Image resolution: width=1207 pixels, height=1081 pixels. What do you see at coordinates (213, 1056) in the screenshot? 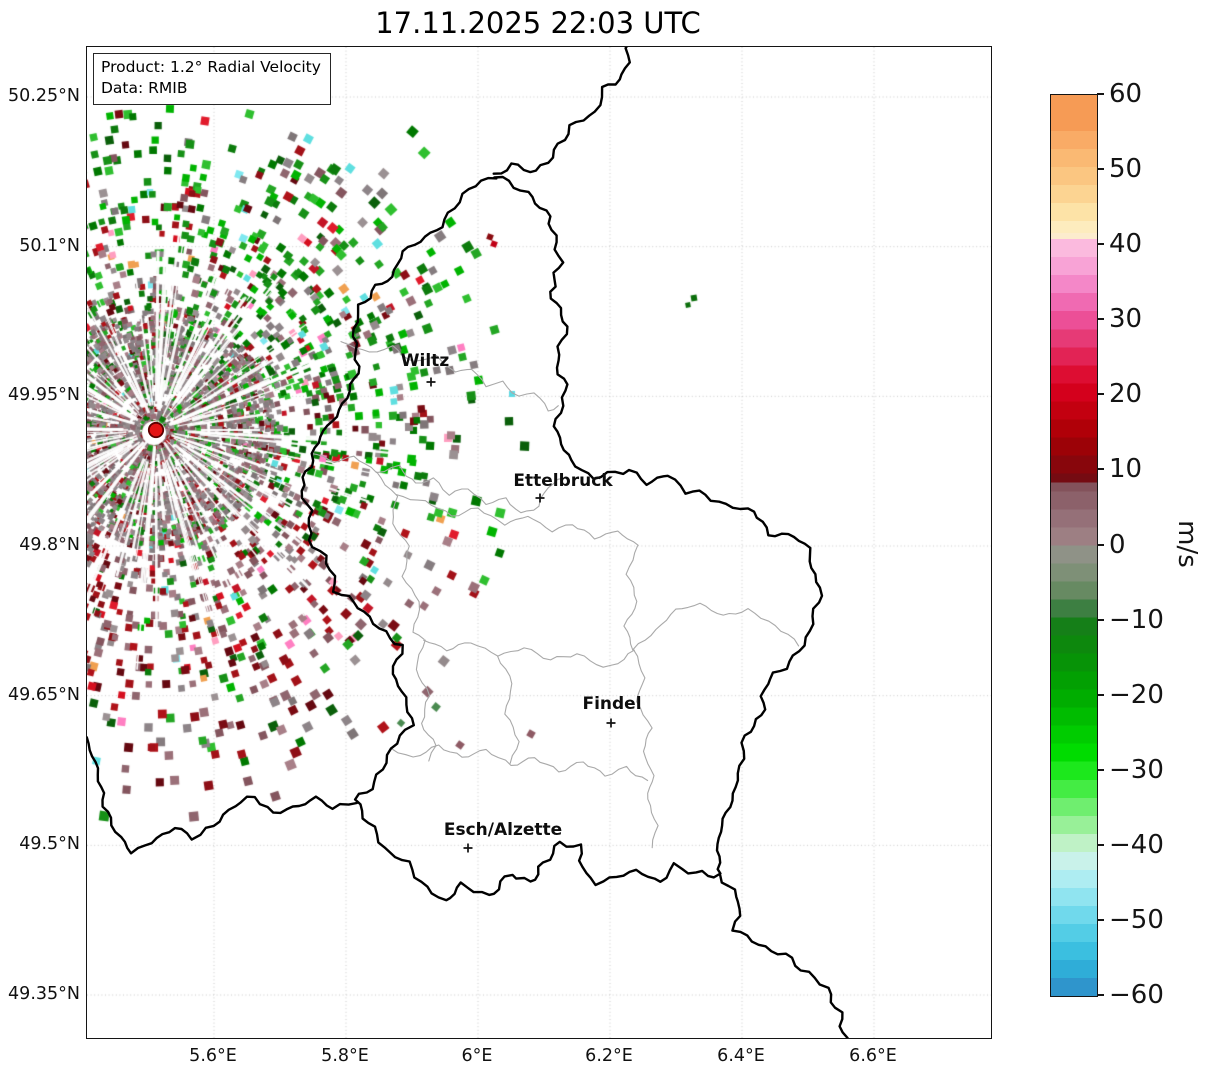
I see `x-axis-tick-label: 5.6°E` at bounding box center [213, 1056].